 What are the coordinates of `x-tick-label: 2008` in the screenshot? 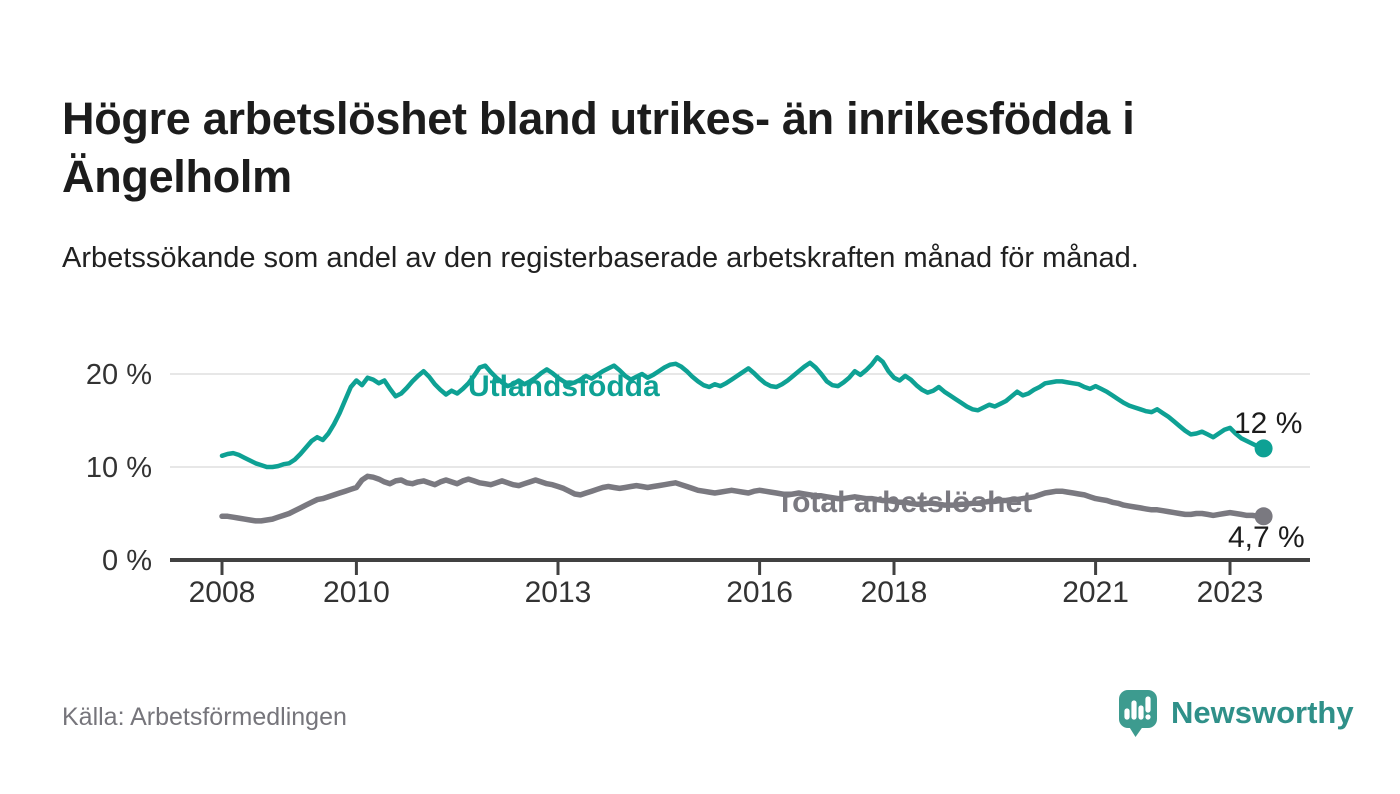 It's located at (222, 592).